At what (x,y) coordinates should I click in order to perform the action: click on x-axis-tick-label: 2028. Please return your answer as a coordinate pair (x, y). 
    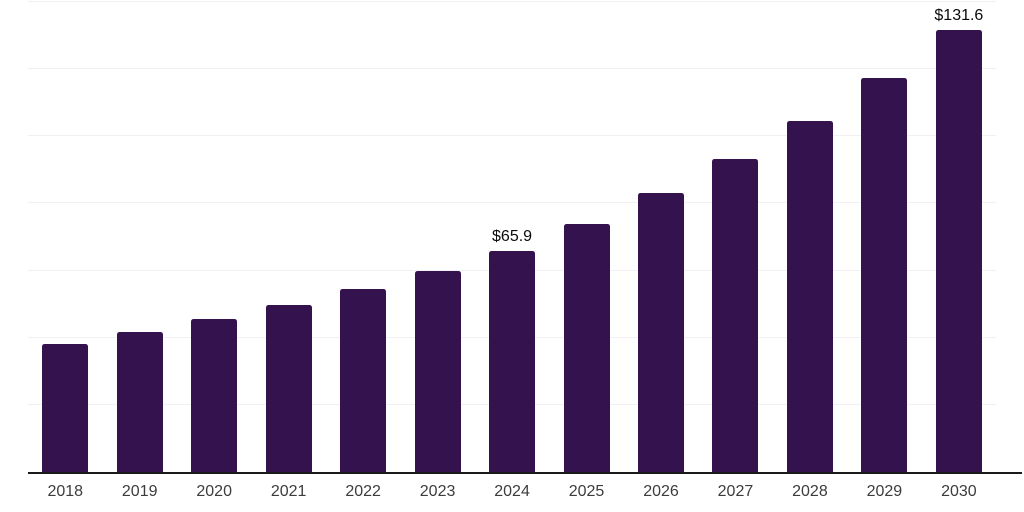
    Looking at the image, I should click on (810, 491).